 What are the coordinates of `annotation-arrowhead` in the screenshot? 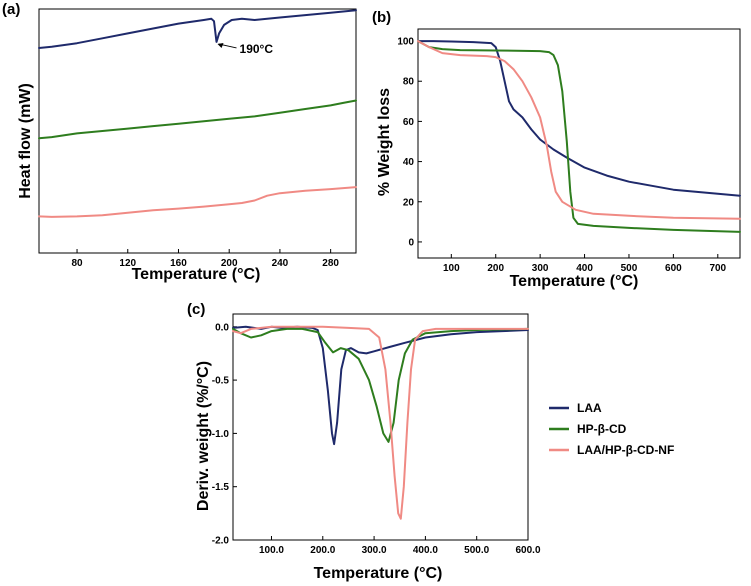 It's located at (220, 45).